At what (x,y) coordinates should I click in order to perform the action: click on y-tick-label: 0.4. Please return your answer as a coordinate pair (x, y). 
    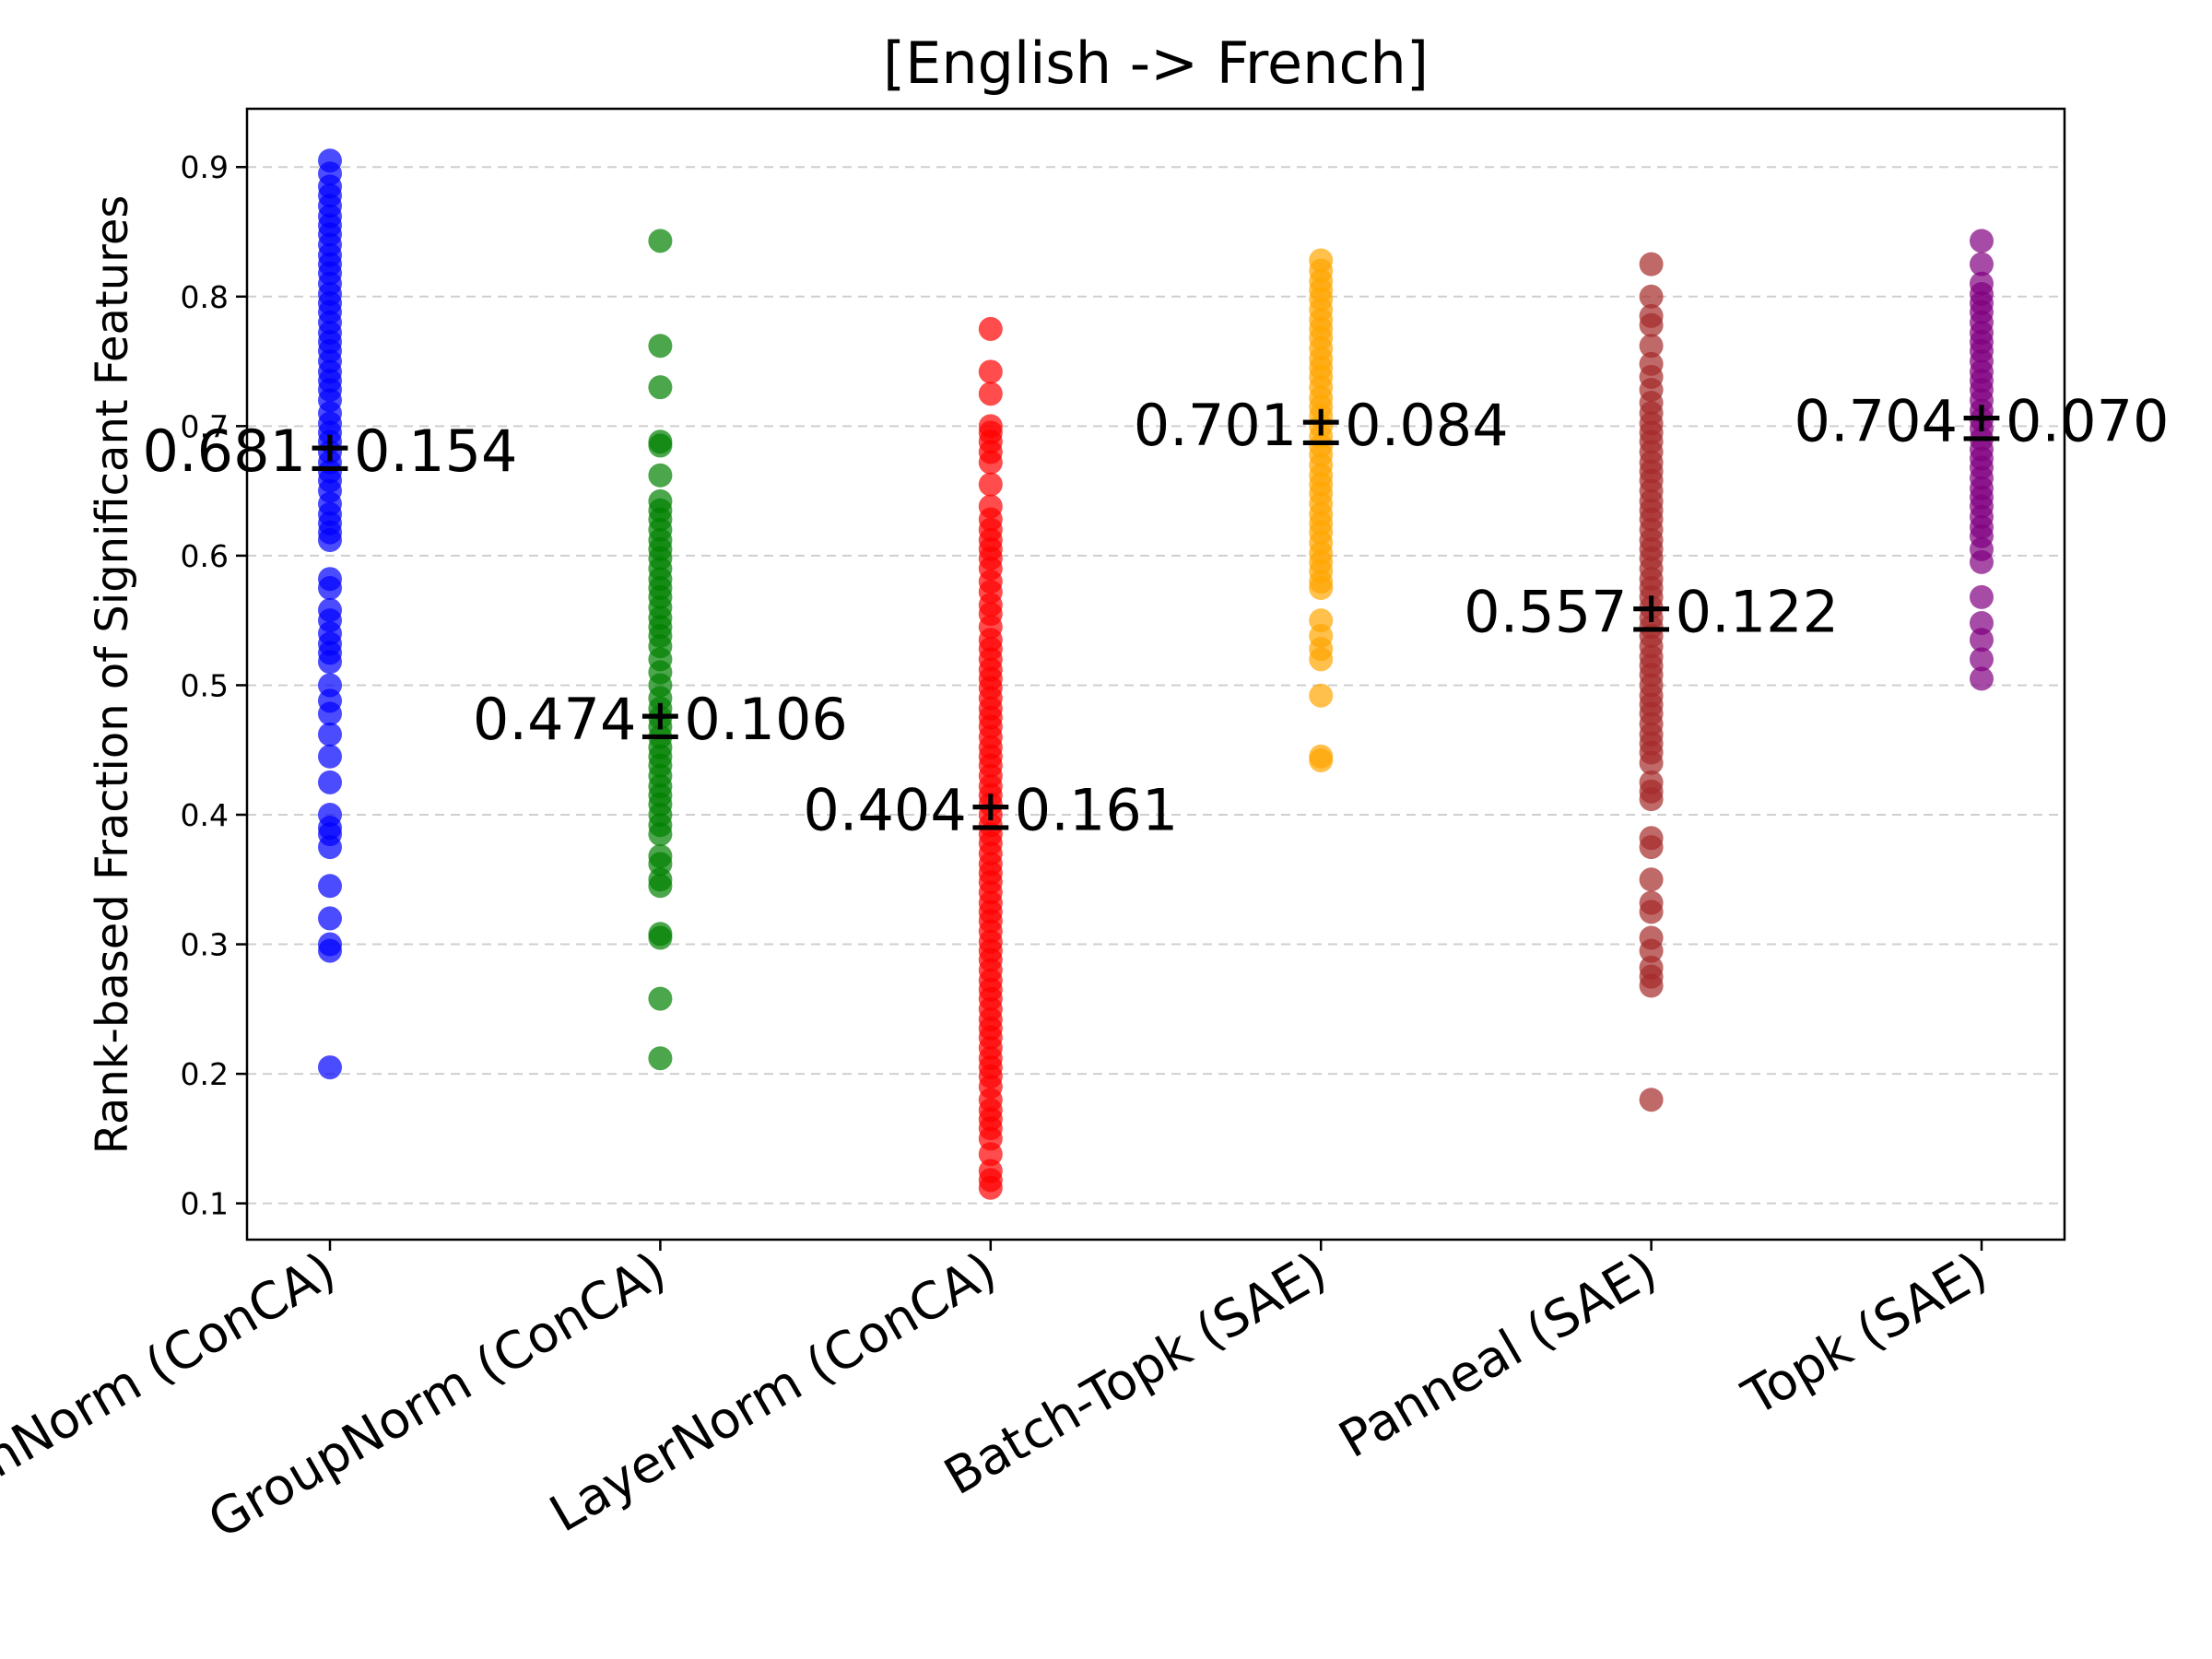
    Looking at the image, I should click on (205, 815).